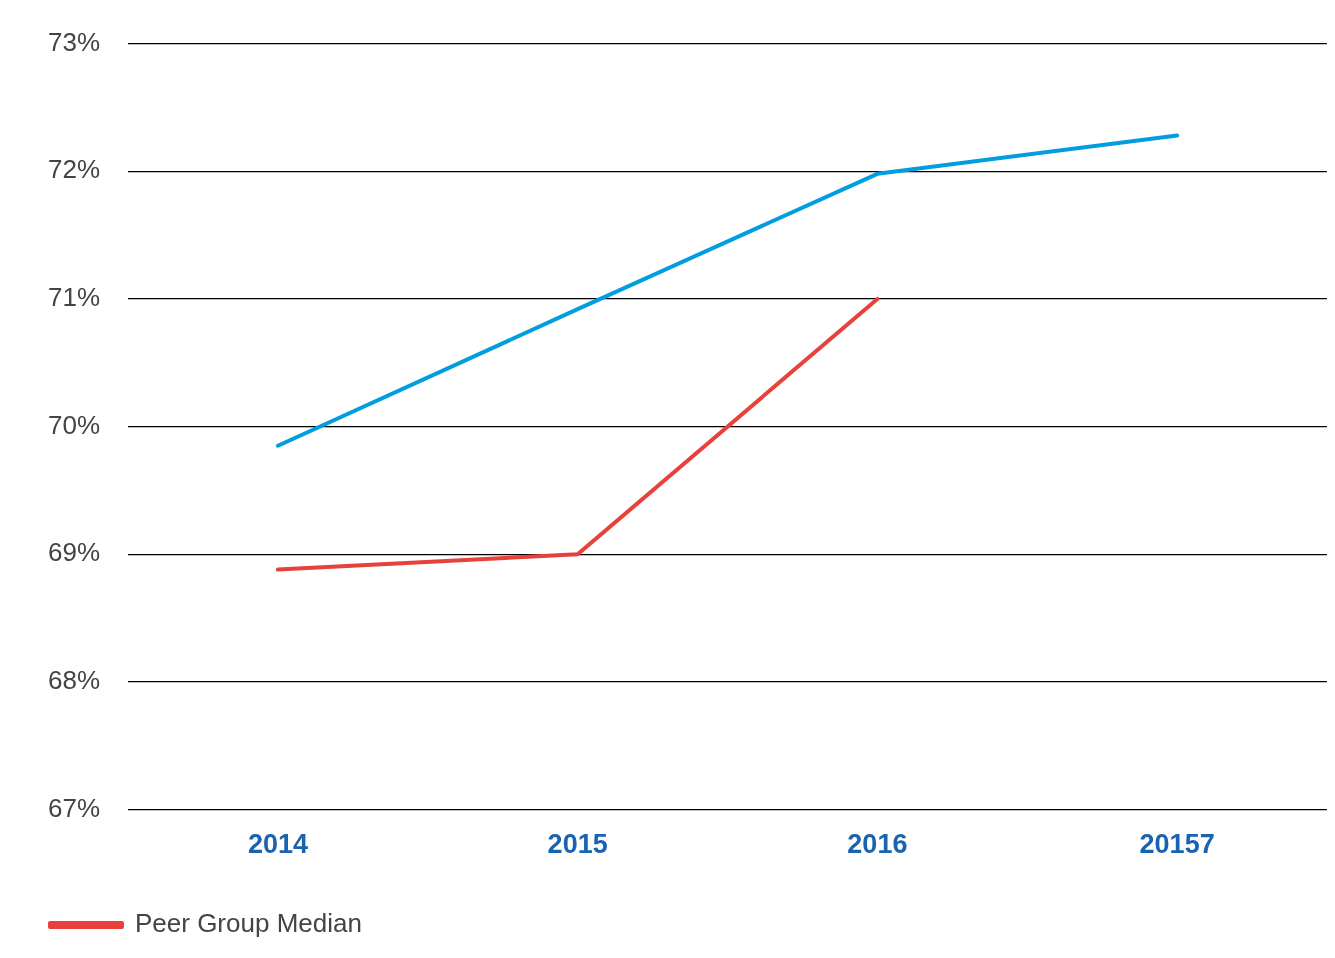  I want to click on x-tick-label: 2014, so click(277, 844).